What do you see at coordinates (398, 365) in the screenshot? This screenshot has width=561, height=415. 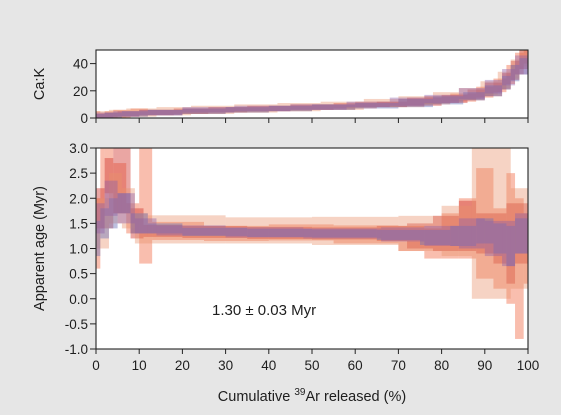 I see `age-xtick-label-7: 70` at bounding box center [398, 365].